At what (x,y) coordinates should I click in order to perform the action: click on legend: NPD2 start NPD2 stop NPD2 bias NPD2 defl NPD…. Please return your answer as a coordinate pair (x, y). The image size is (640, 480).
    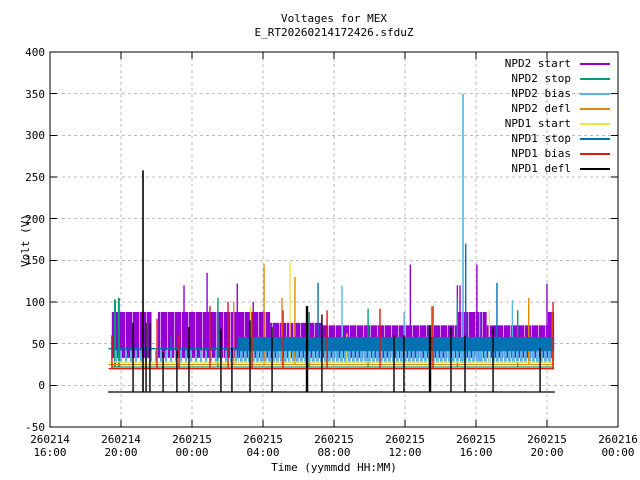
    Looking at the image, I should click on (557, 116).